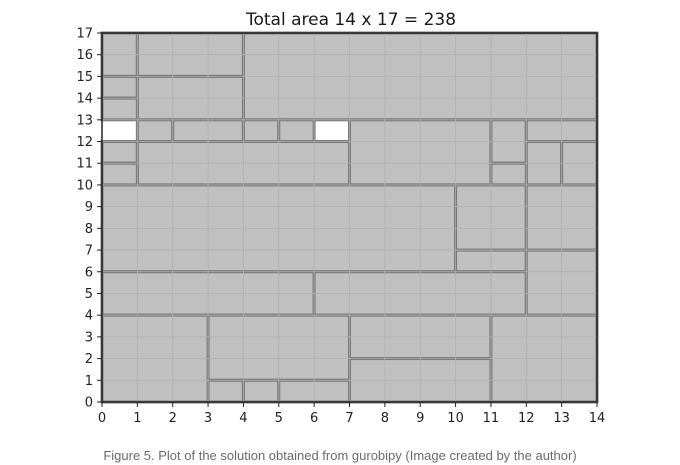 This screenshot has width=680, height=465. Describe the element at coordinates (385, 418) in the screenshot. I see `x-tick-label-8: 8` at that location.